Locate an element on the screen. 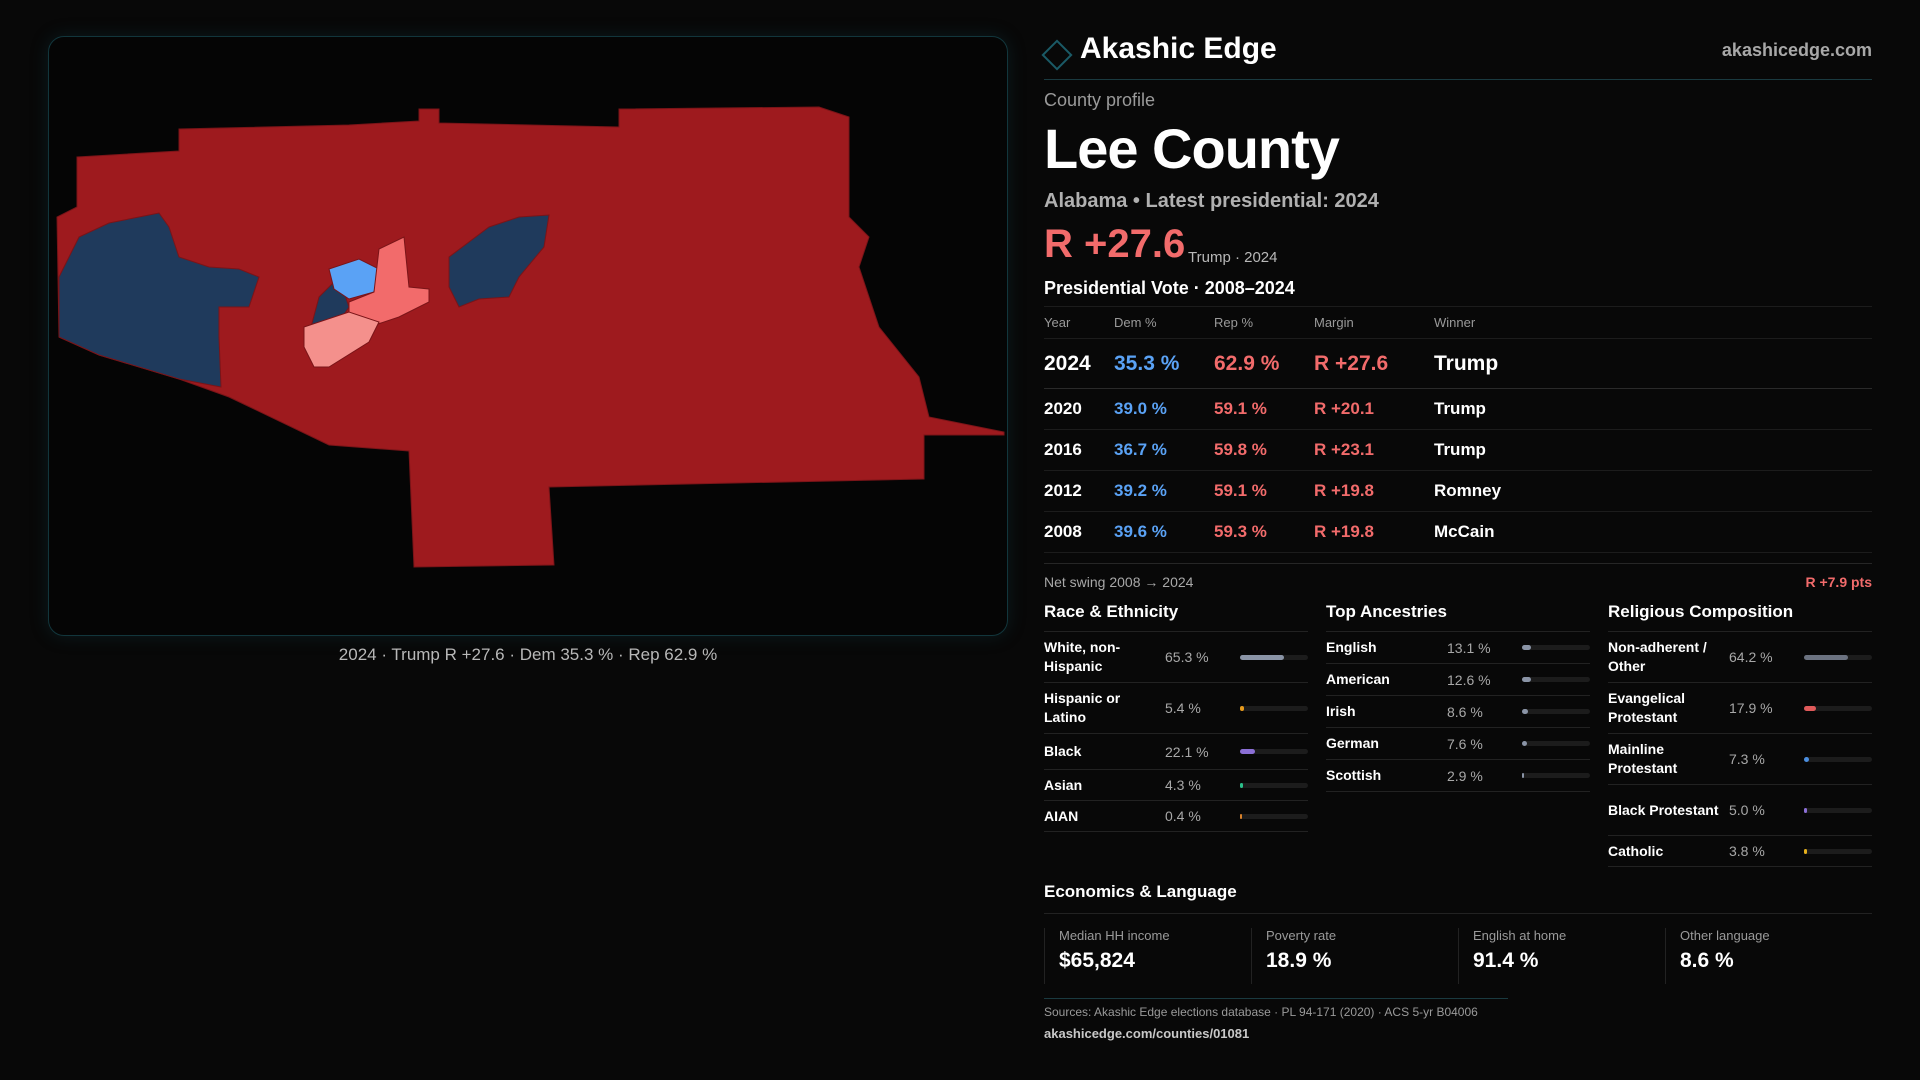 This screenshot has height=1080, width=1920. stat-value: 91.4 % is located at coordinates (1506, 960).